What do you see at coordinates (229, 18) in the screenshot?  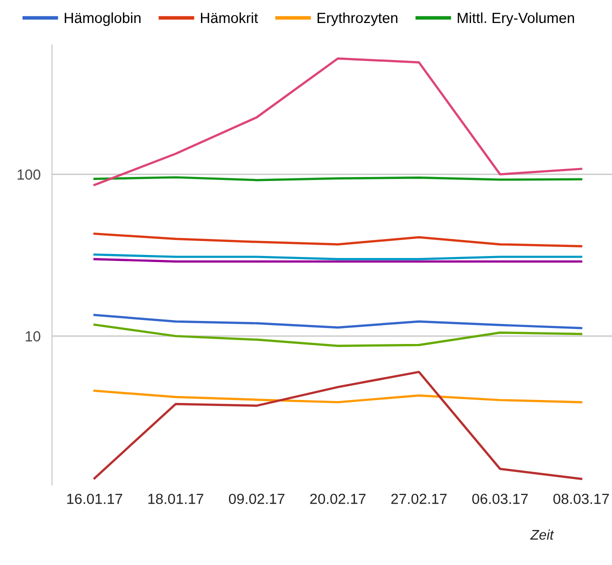 I see `legend-label: Hämokrit` at bounding box center [229, 18].